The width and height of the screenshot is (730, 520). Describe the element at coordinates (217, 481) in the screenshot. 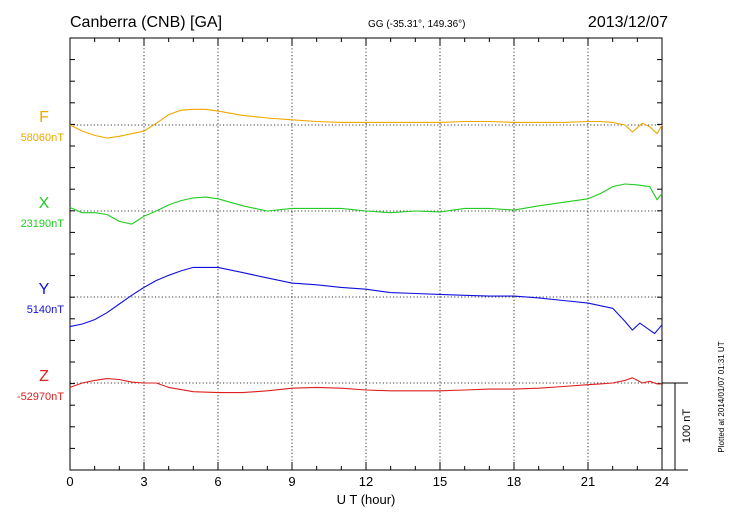

I see `x-tick-label: 6` at that location.